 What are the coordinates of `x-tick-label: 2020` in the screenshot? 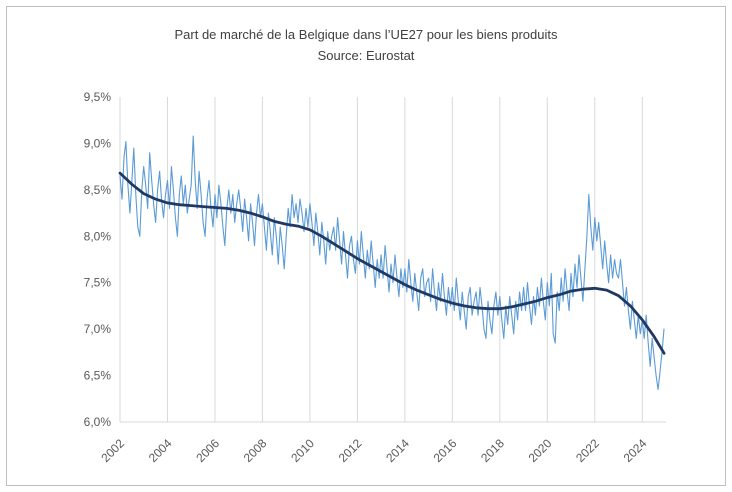 It's located at (540, 450).